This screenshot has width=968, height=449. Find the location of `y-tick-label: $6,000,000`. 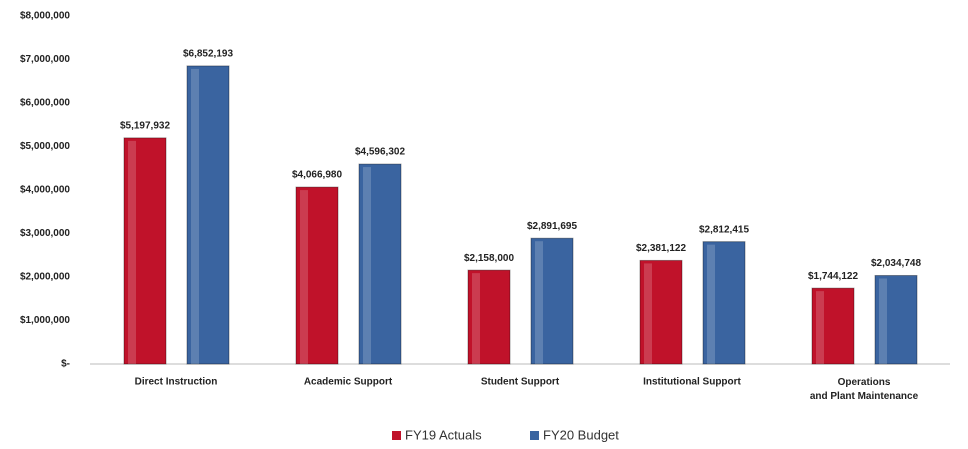

y-tick-label: $6,000,000 is located at coordinates (45, 103).